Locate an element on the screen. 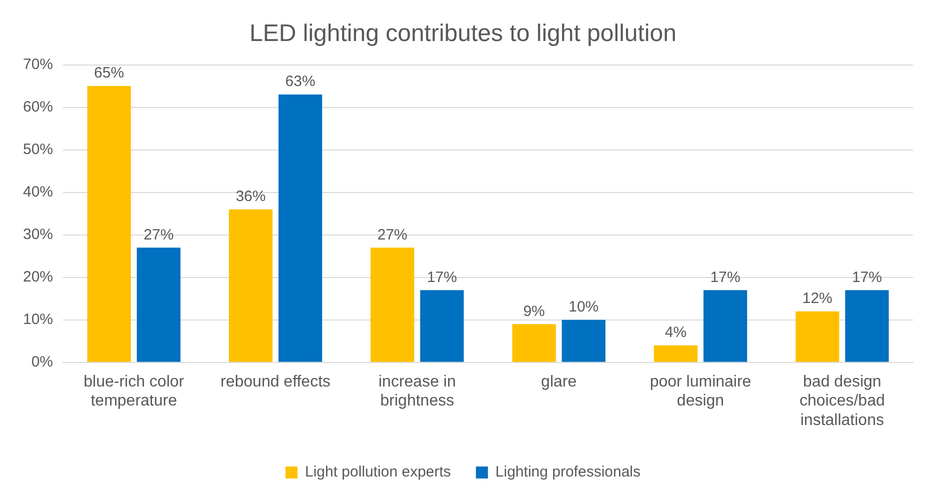  y-tick-label: 30% is located at coordinates (38, 234).